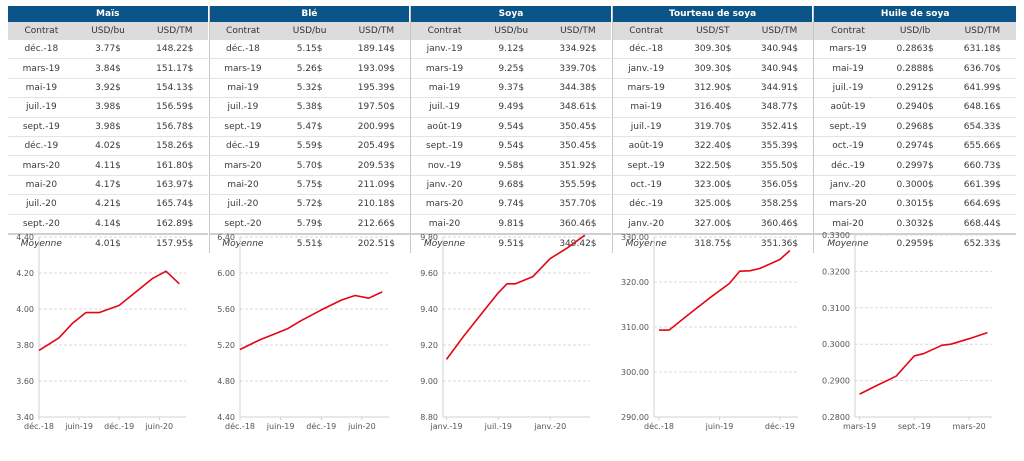 The height and width of the screenshot is (461, 1024). What do you see at coordinates (429, 345) in the screenshot?
I see `y-tick-label: 9.20` at bounding box center [429, 345].